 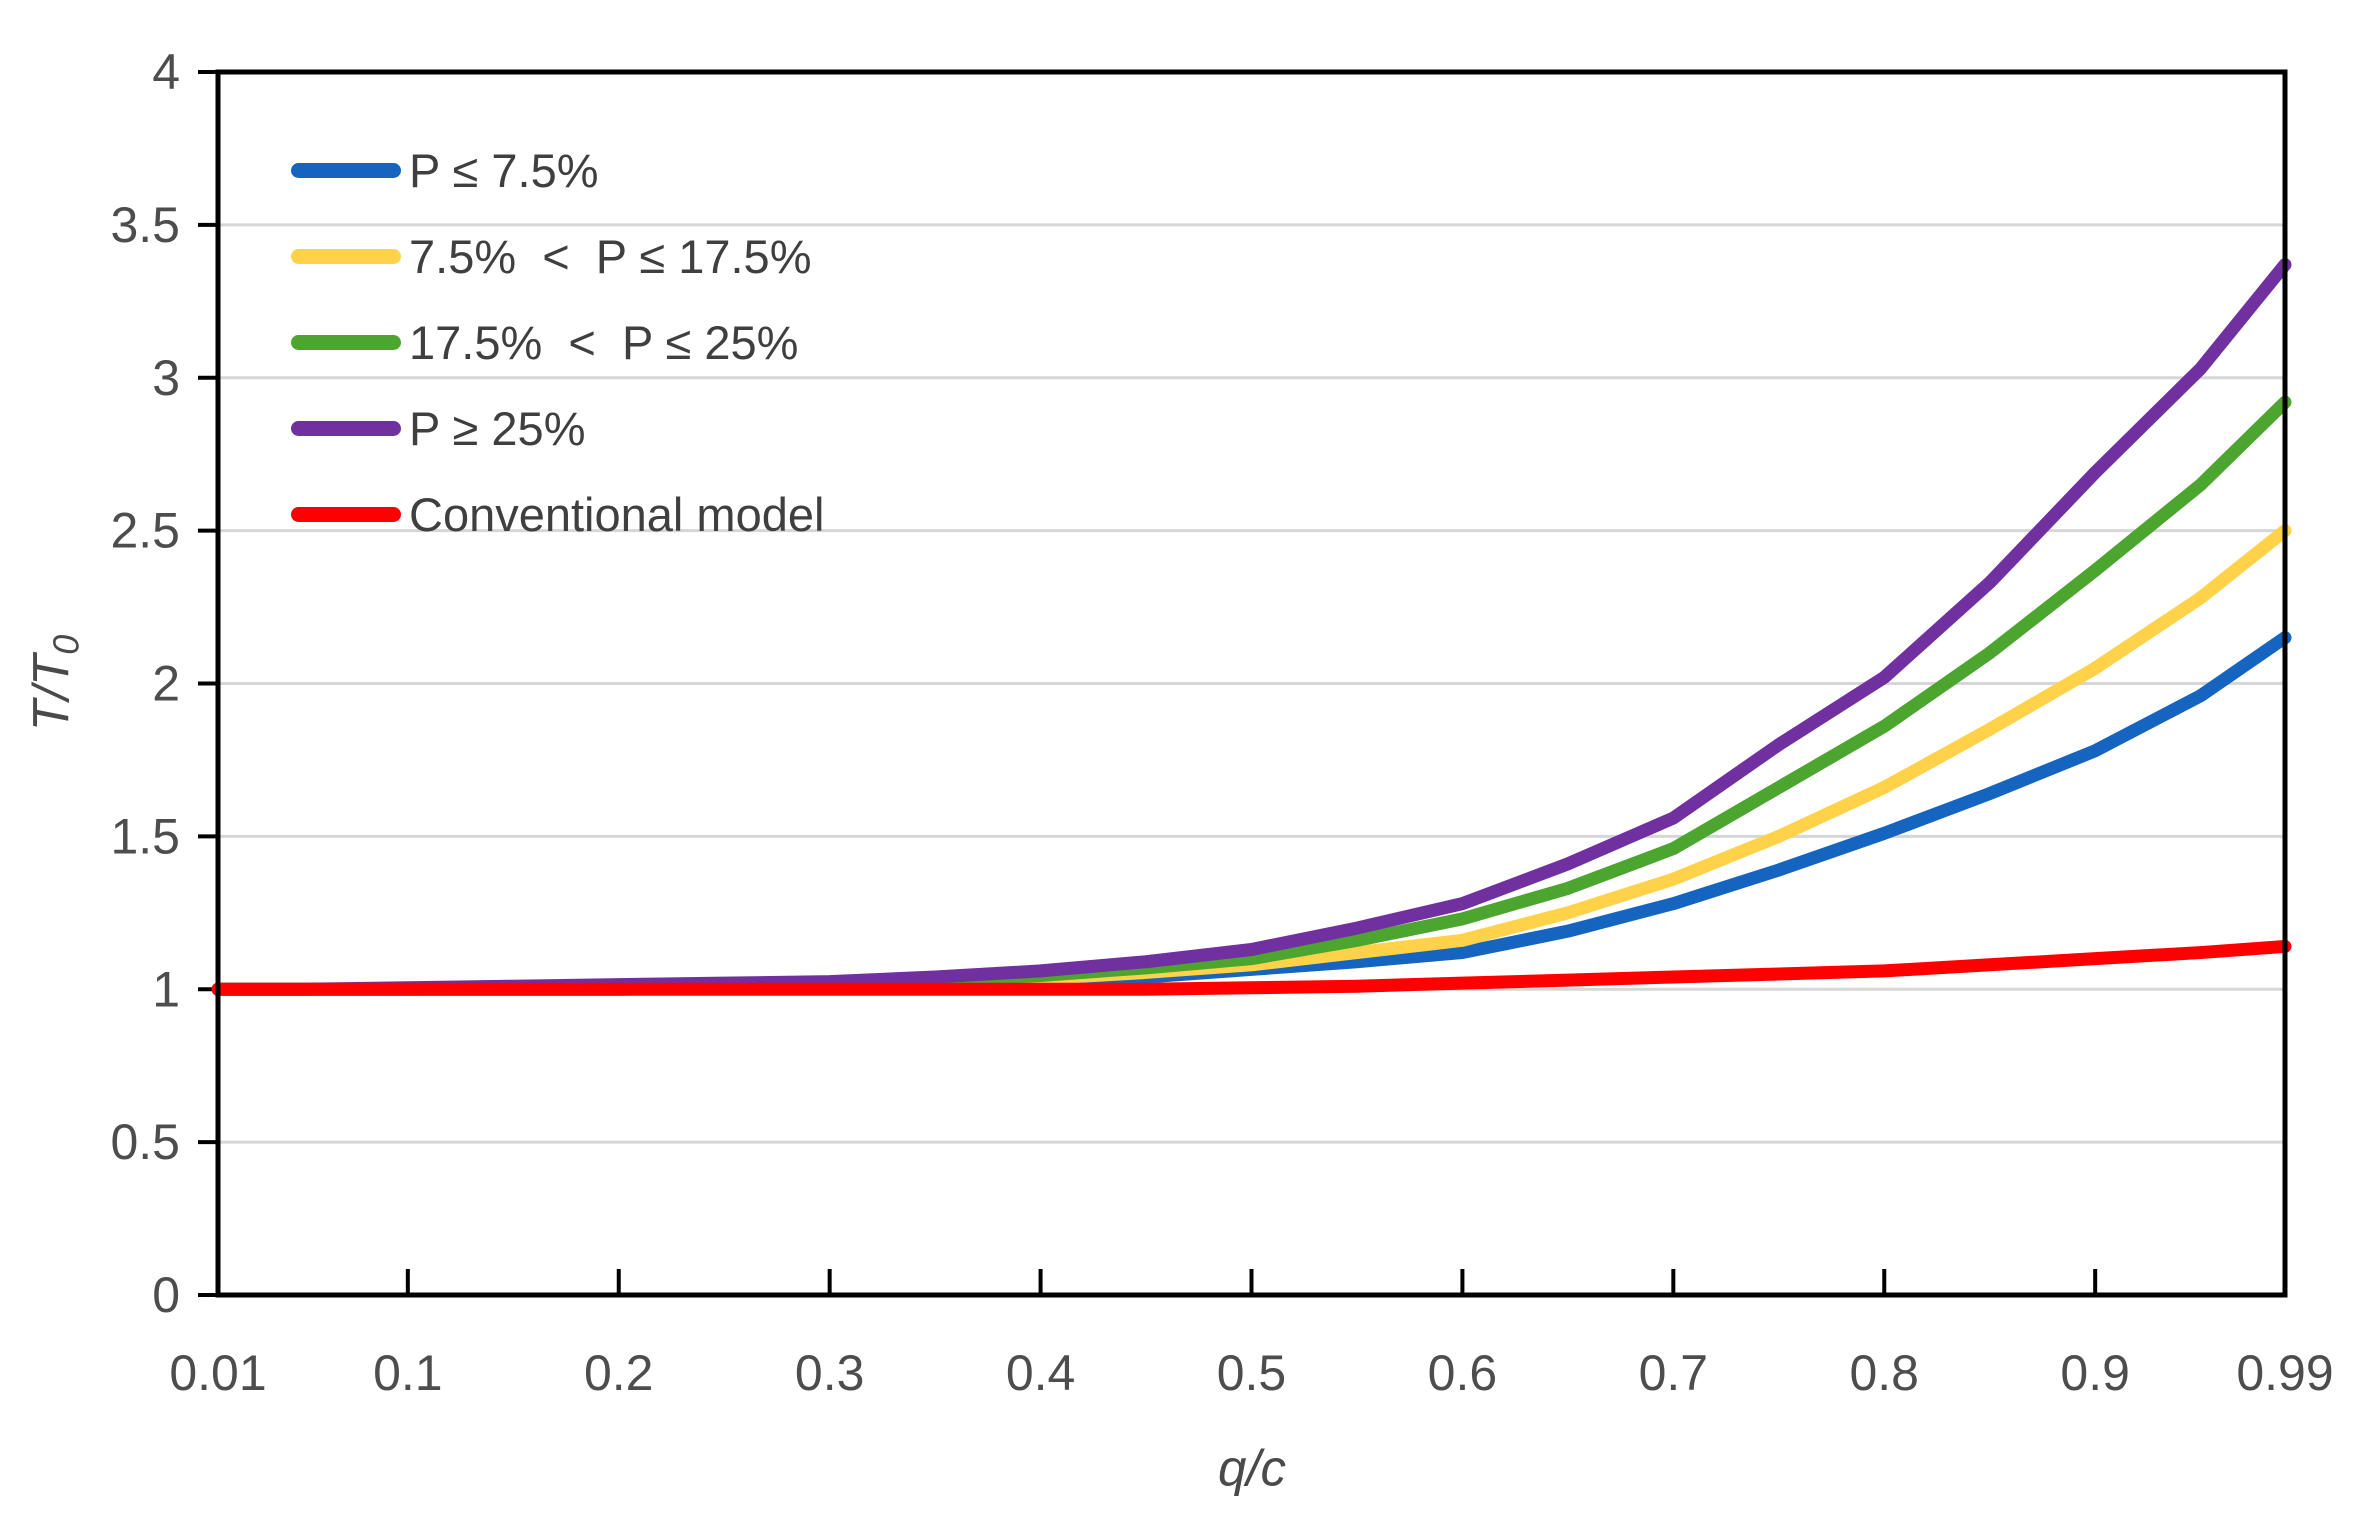 What do you see at coordinates (166, 684) in the screenshot?
I see `y-tick-label: 2` at bounding box center [166, 684].